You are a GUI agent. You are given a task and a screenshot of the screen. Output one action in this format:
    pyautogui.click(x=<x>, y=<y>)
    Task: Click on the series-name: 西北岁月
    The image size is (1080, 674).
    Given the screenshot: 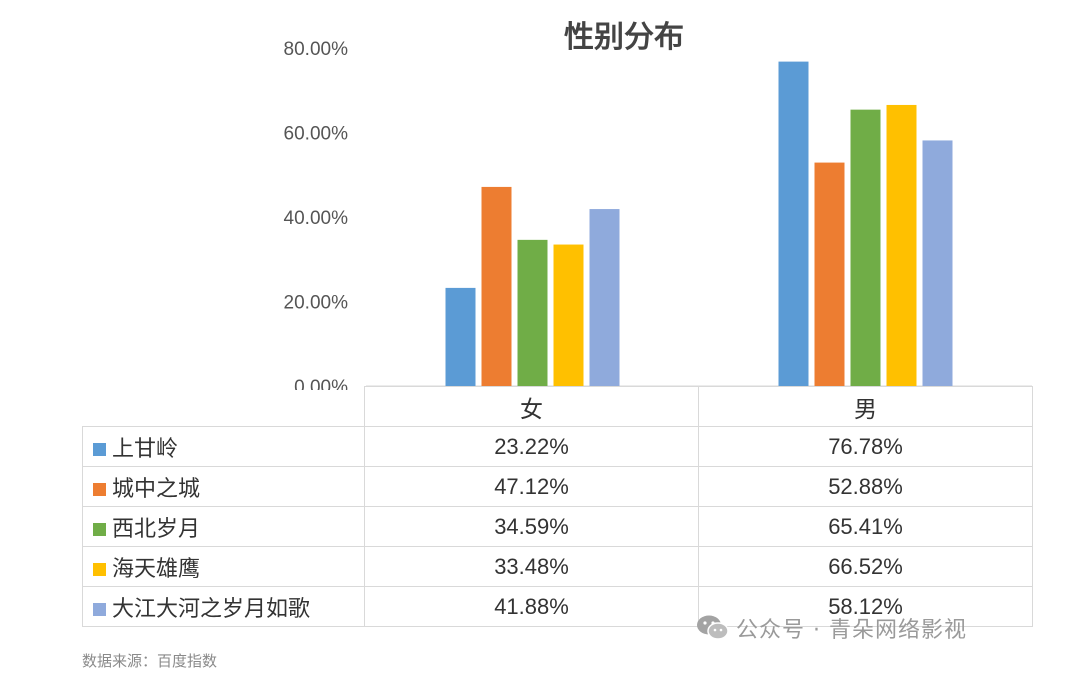 What is the action you would take?
    pyautogui.click(x=156, y=529)
    